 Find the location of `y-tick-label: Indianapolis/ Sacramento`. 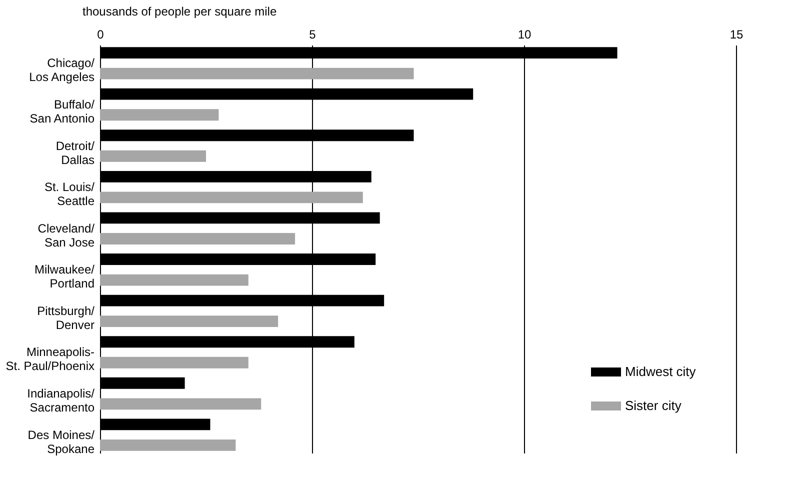

y-tick-label: Indianapolis/ Sacramento is located at coordinates (61, 400).